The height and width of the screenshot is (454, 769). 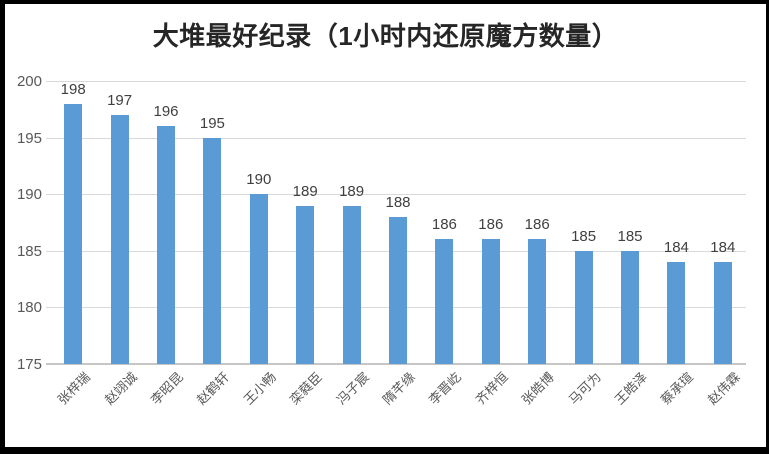 What do you see at coordinates (677, 388) in the screenshot?
I see `category-label: 蔡承瑄` at bounding box center [677, 388].